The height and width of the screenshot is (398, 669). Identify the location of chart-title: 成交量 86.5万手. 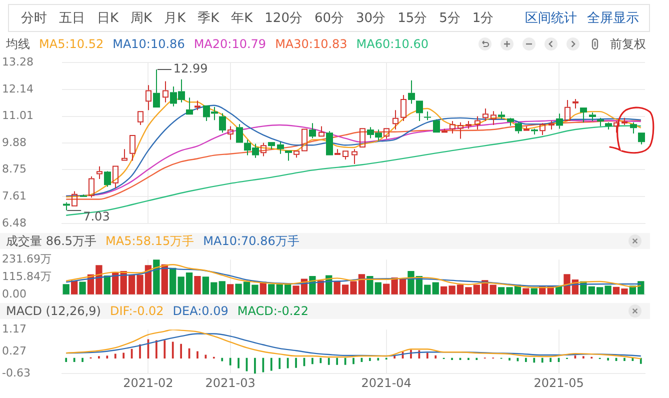
(51, 241).